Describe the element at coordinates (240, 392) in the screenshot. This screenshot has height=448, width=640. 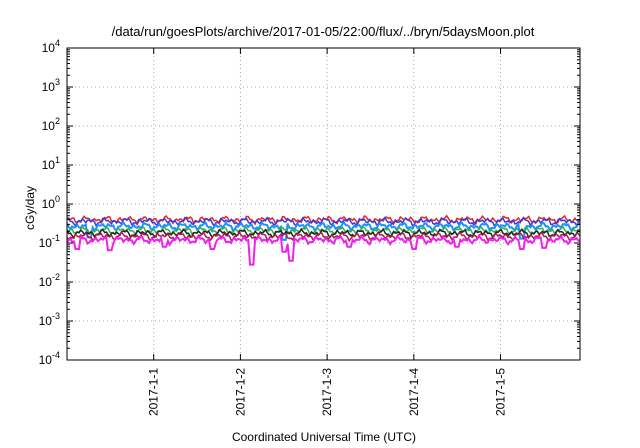
I see `x-tick-label: 2017-1-2` at that location.